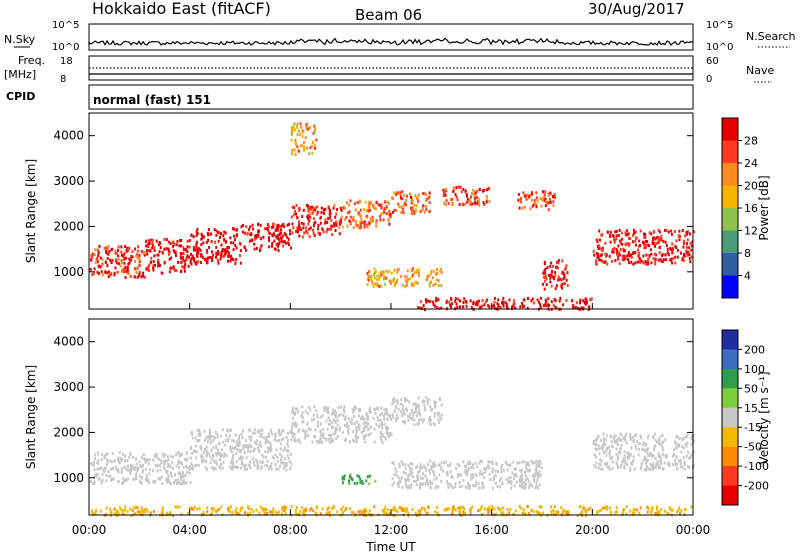  Describe the element at coordinates (756, 486) in the screenshot. I see `colorbar-tick-label: -200` at that location.